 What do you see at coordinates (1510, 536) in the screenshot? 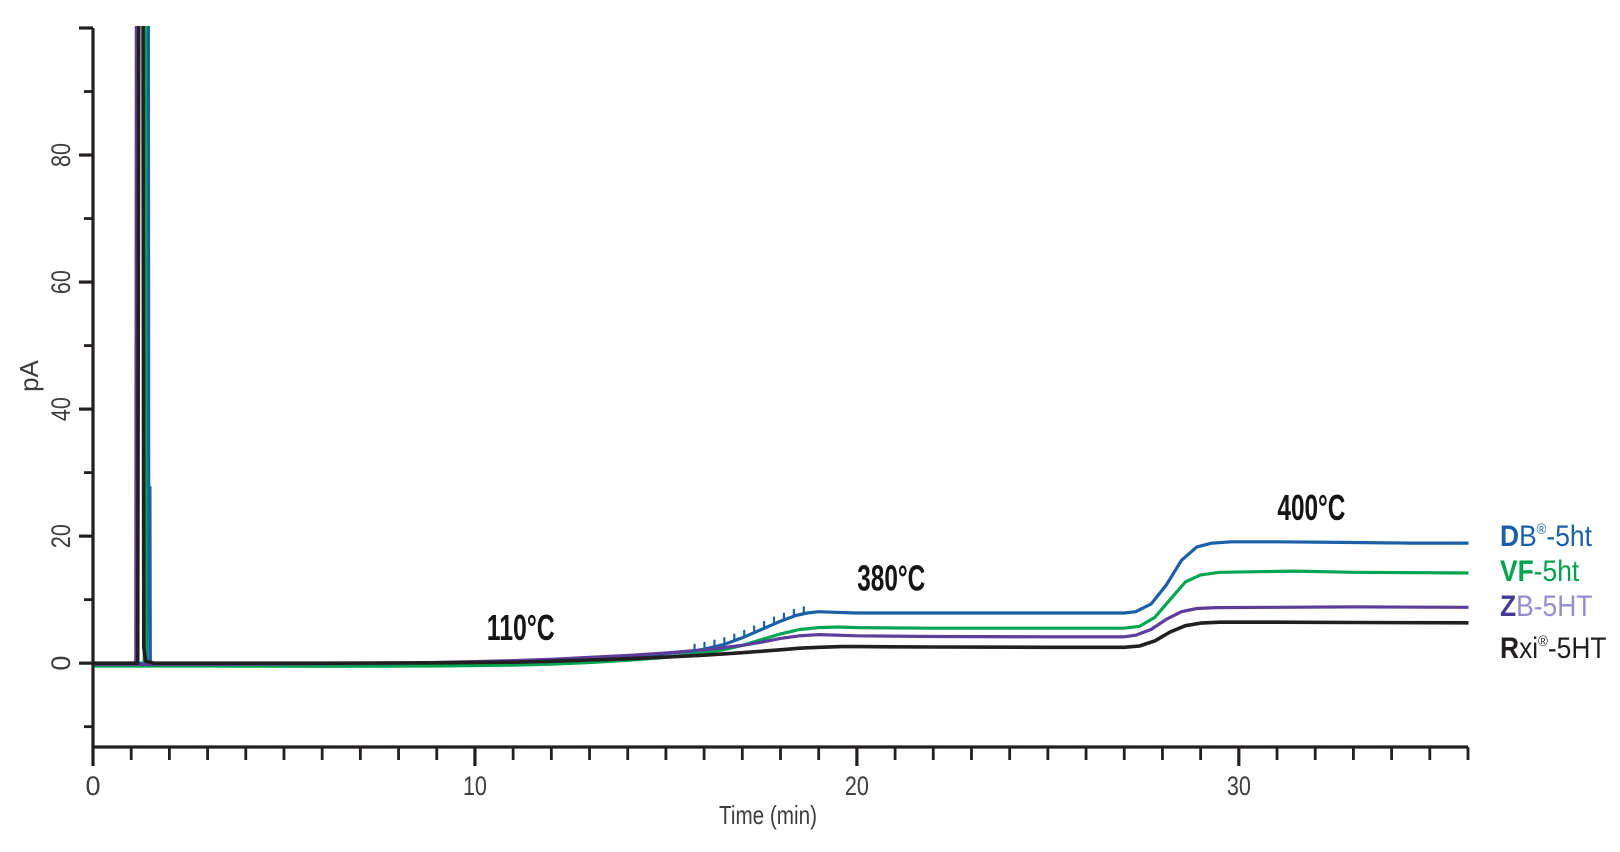
I see `legend-text: D` at bounding box center [1510, 536].